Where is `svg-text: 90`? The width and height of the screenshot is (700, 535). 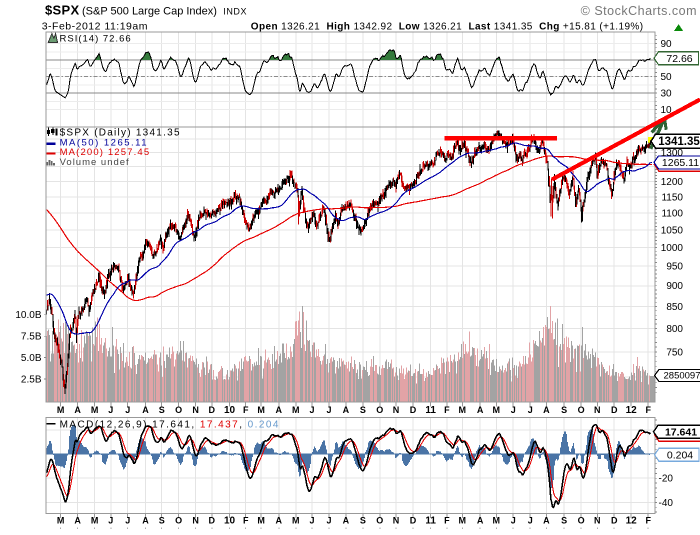
svg-text: 90 is located at coordinates (667, 44).